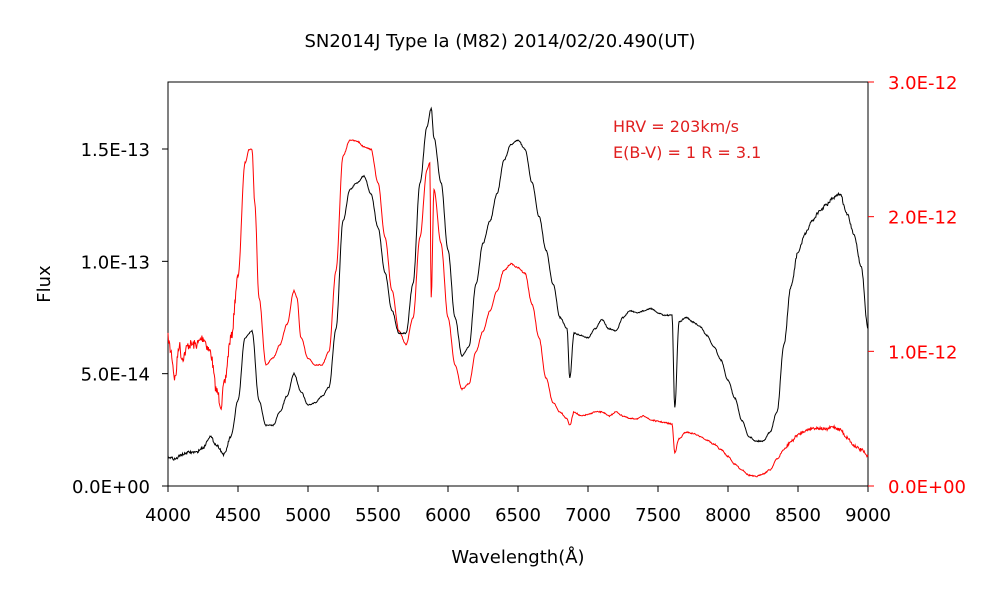 The height and width of the screenshot is (600, 1000). I want to click on x-tick-label: 4000, so click(168, 515).